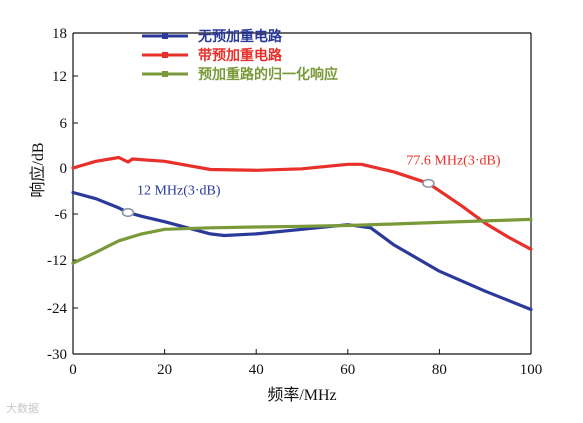 The image size is (583, 423). Describe the element at coordinates (347, 370) in the screenshot. I see `x-tick-label: 60` at that location.